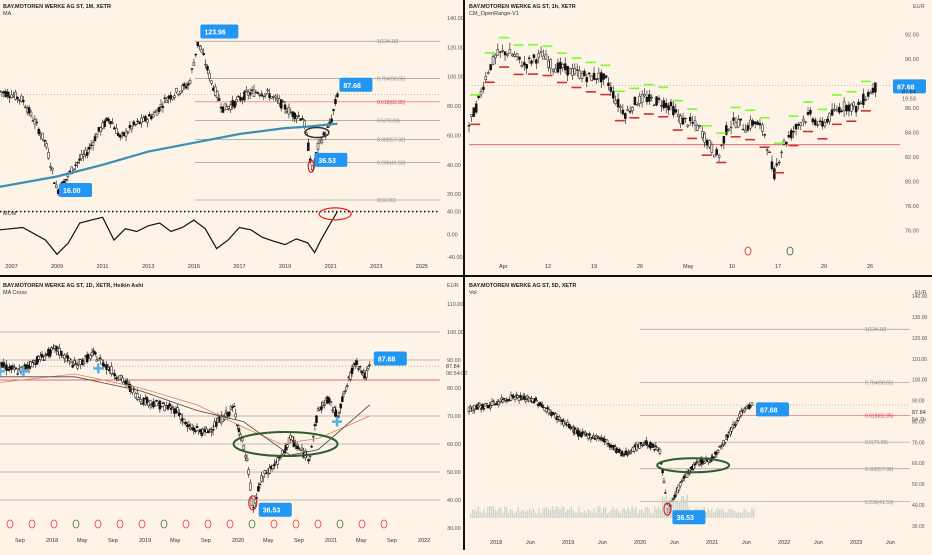 This screenshot has width=932, height=555. What do you see at coordinates (712, 543) in the screenshot?
I see `x-tick-label: 2021` at bounding box center [712, 543].